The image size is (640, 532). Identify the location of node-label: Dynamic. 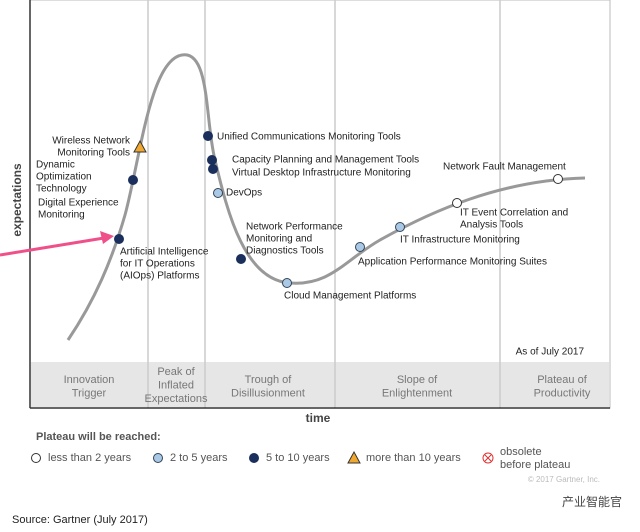
(55, 165).